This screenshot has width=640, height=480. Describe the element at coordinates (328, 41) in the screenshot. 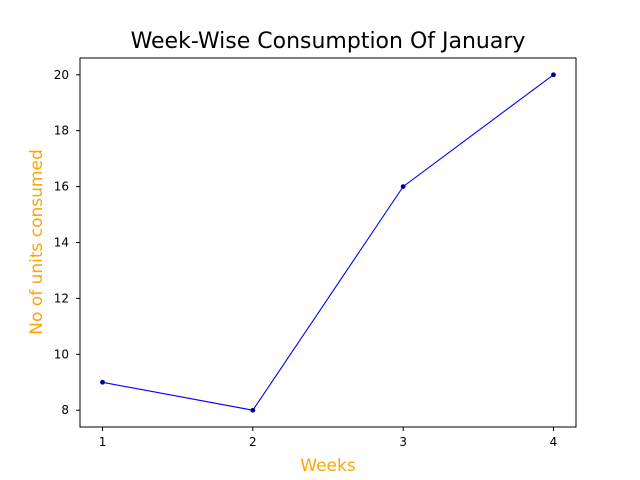

I see `chart-title: Week-Wise Consumption Of January` at that location.